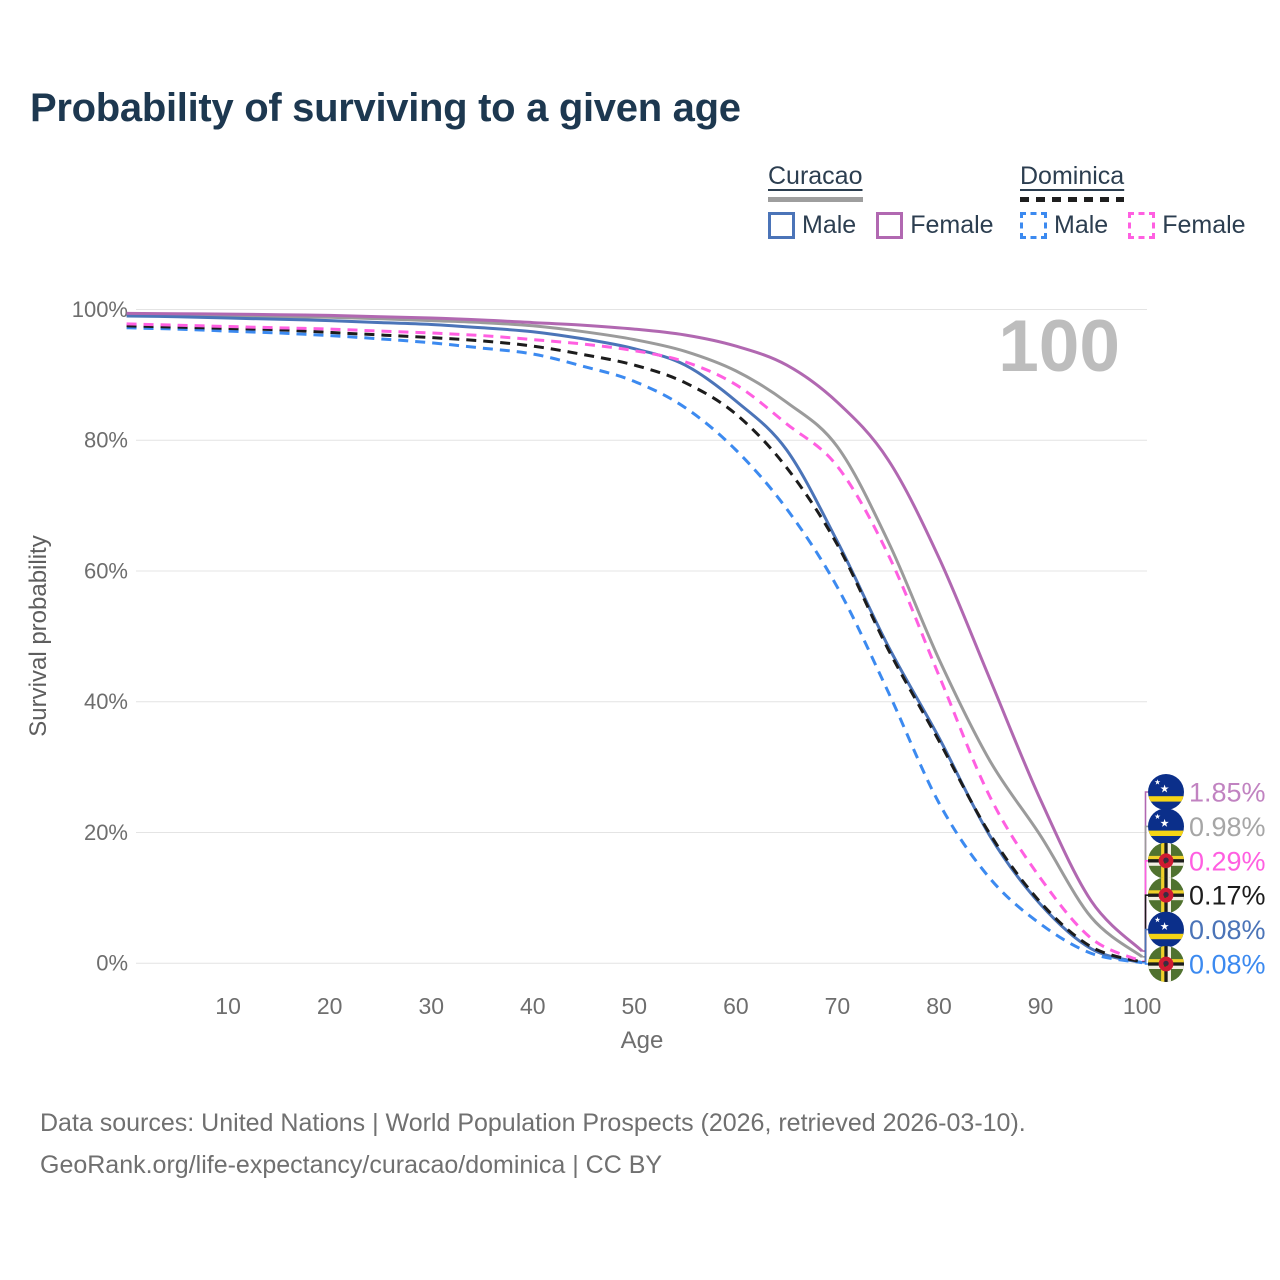 The width and height of the screenshot is (1280, 1280). I want to click on end-label-value-curacao-male: 0.08%, so click(1227, 930).